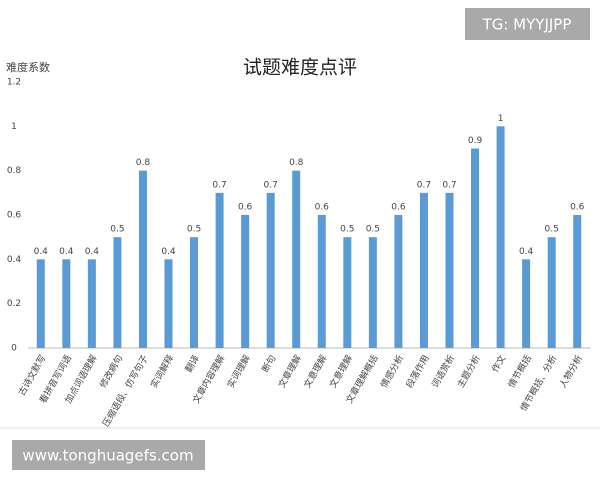  What do you see at coordinates (14, 260) in the screenshot?
I see `y-tick-label: 0.4` at bounding box center [14, 260].